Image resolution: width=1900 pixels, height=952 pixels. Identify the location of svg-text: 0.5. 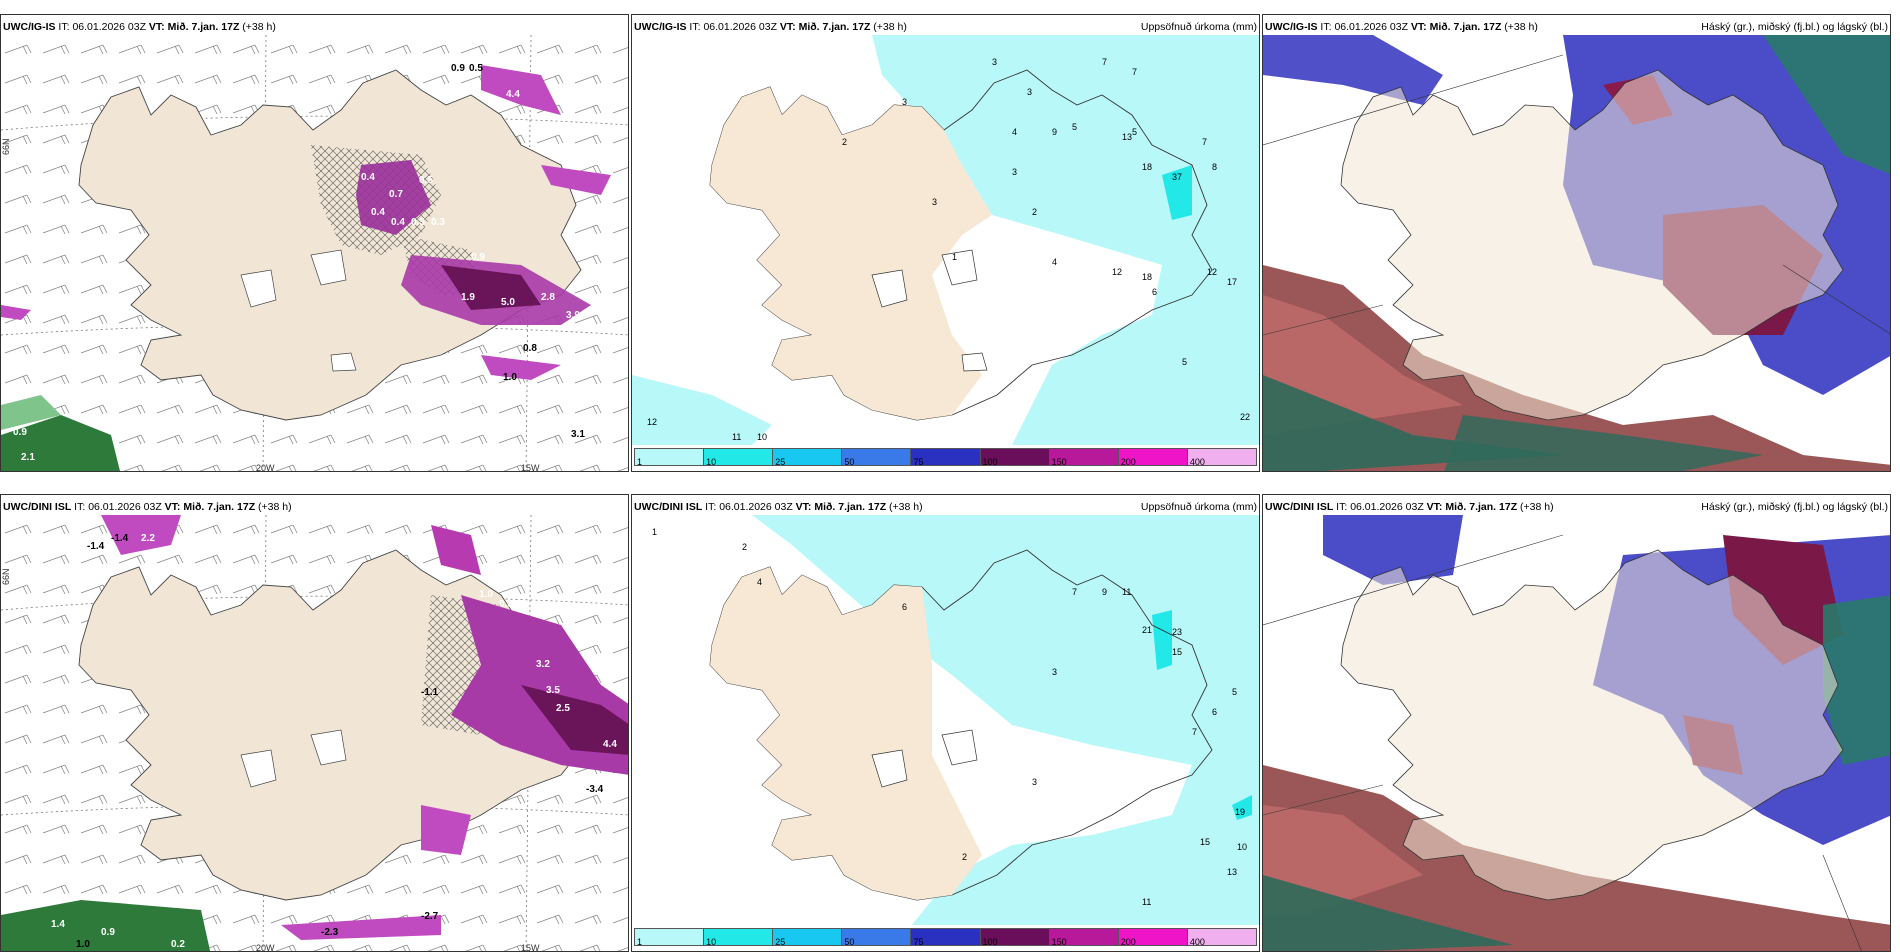
(426, 180).